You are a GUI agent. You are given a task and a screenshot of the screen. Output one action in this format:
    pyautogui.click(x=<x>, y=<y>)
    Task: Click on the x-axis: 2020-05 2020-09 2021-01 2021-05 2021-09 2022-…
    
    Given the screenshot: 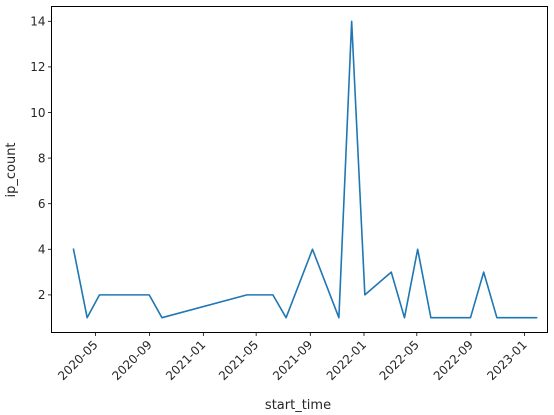 What is the action you would take?
    pyautogui.click(x=292, y=357)
    